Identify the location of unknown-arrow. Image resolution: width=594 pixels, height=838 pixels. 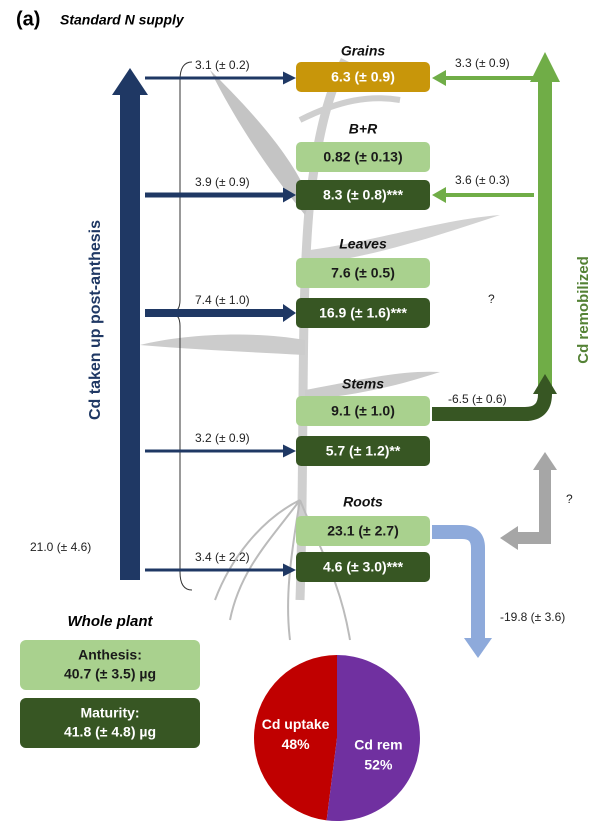
(534, 507).